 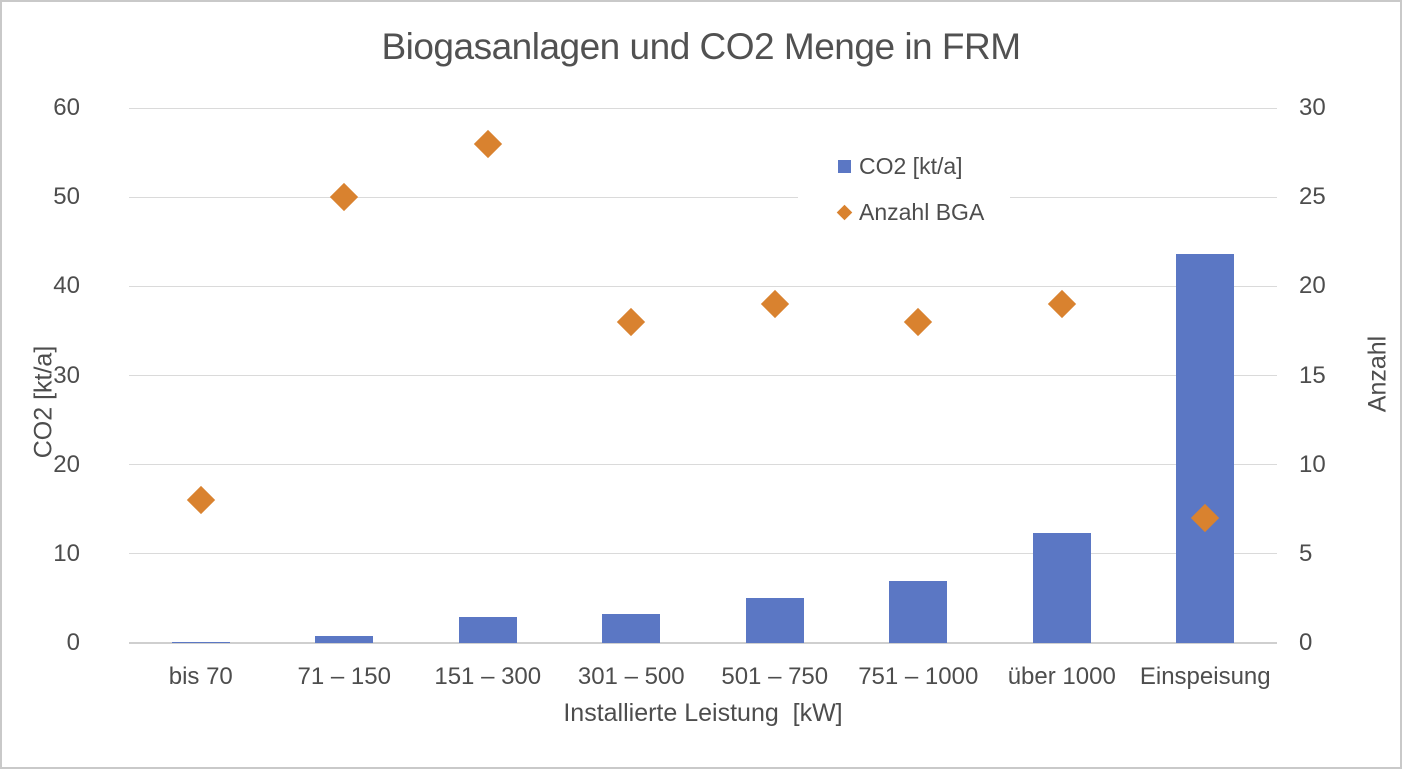 I want to click on legend-label-anzahl: Anzahl BGA, so click(x=922, y=211).